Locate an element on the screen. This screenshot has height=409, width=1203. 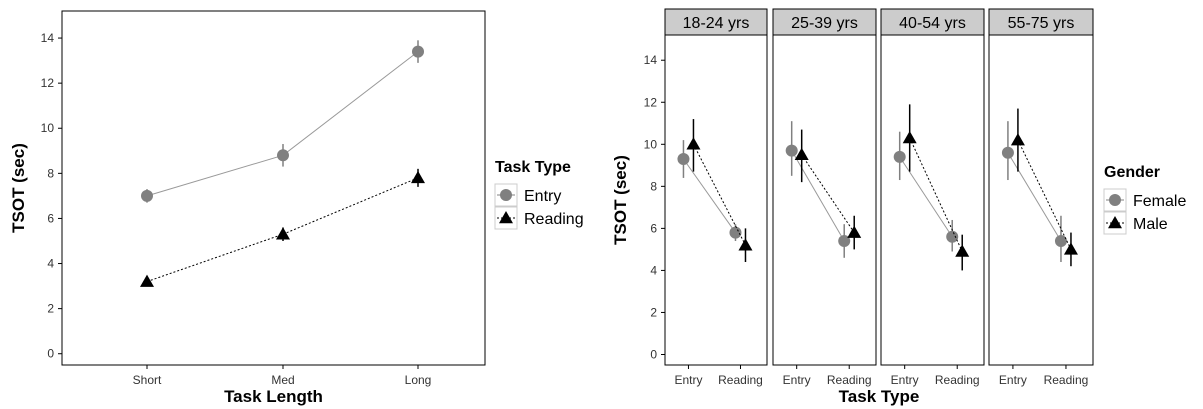
legend-label: Male is located at coordinates (1150, 224).